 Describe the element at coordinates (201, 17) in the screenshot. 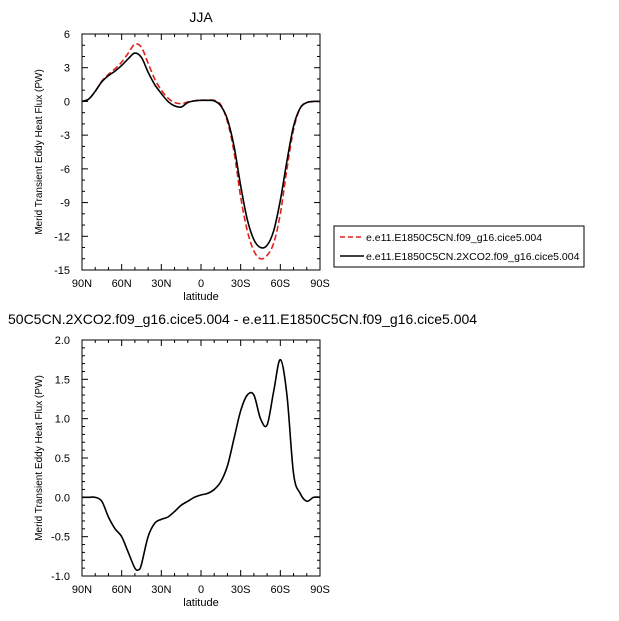

I see `chart-title-1: JJA` at that location.